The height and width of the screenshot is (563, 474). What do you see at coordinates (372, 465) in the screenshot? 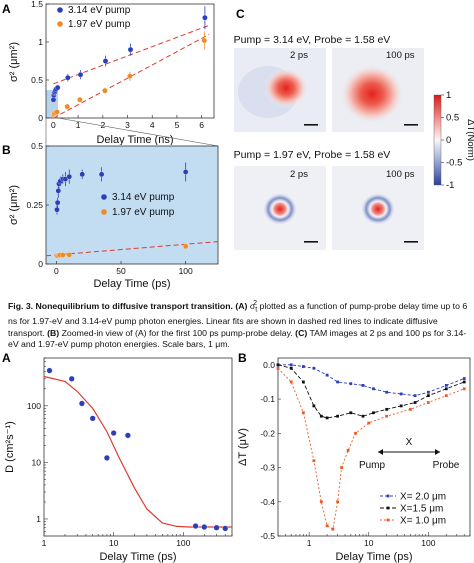
I see `inset-pump-label: Pump` at bounding box center [372, 465].